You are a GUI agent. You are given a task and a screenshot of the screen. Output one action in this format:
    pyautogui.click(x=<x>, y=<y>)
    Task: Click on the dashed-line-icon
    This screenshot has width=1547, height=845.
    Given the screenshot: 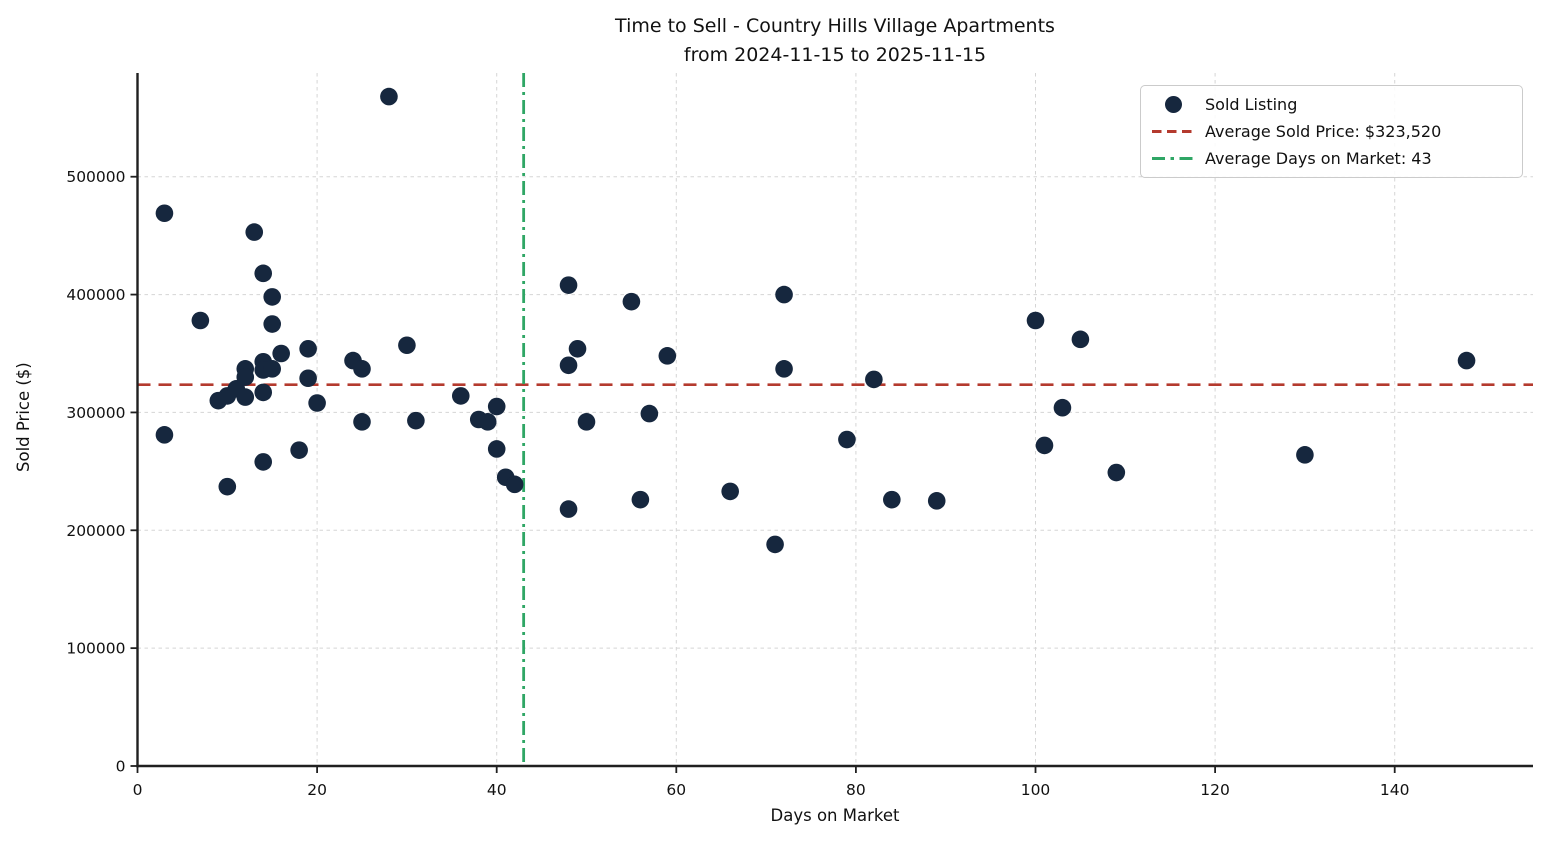 What is the action you would take?
    pyautogui.click(x=1173, y=131)
    